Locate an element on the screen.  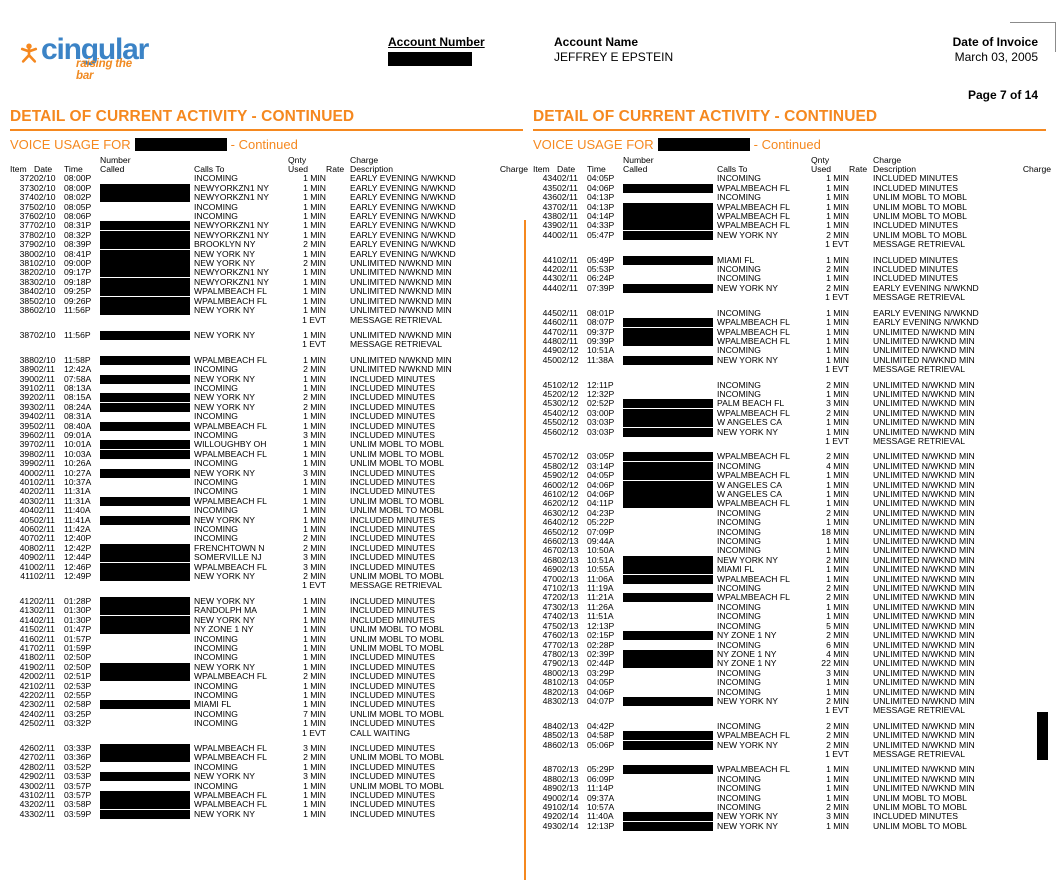
time-cell: 11:31A is located at coordinates (77, 500).